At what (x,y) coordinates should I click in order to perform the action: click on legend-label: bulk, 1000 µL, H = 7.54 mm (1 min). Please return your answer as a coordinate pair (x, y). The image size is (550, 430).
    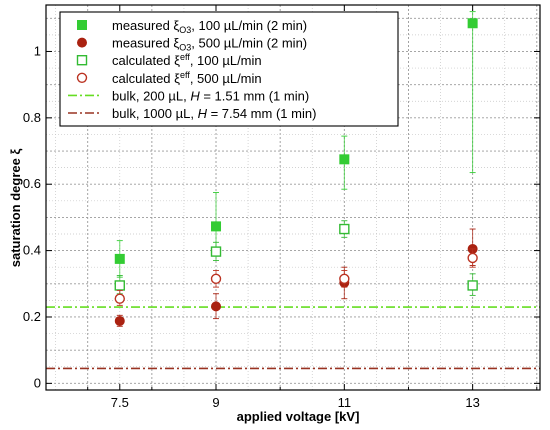
    Looking at the image, I should click on (214, 113).